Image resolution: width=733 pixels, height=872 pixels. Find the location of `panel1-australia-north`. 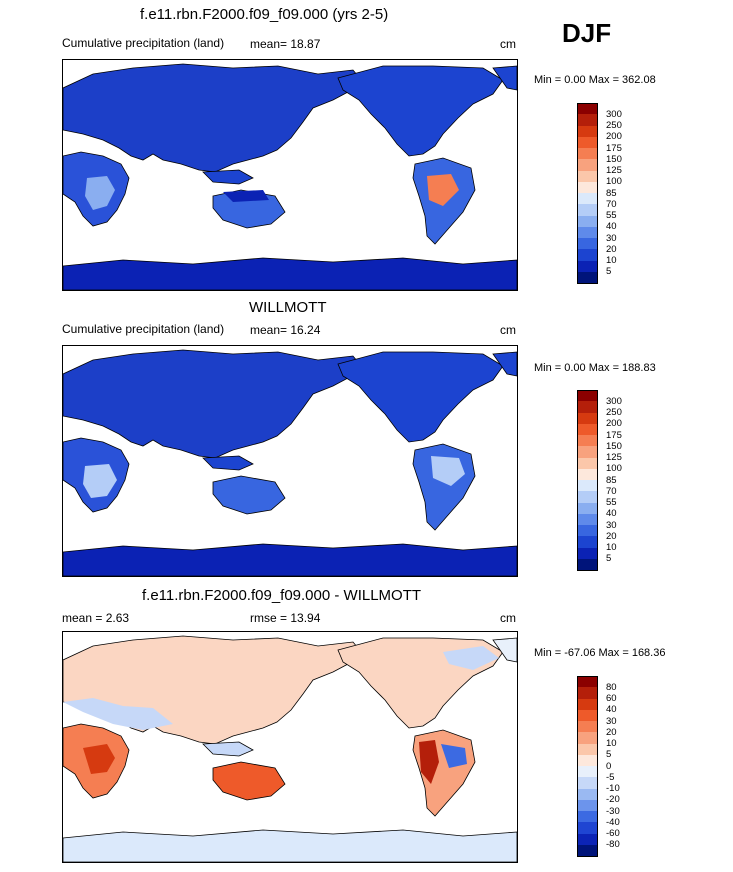

panel1-australia-north is located at coordinates (246, 196).